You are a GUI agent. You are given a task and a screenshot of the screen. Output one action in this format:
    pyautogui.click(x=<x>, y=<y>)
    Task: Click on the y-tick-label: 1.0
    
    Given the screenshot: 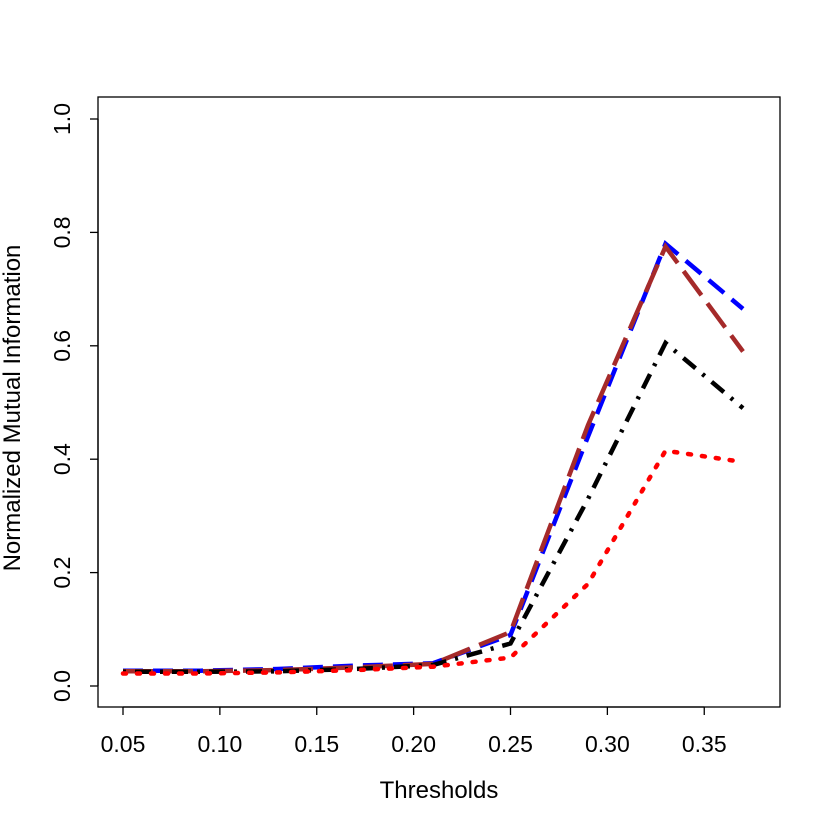 What is the action you would take?
    pyautogui.click(x=62, y=119)
    